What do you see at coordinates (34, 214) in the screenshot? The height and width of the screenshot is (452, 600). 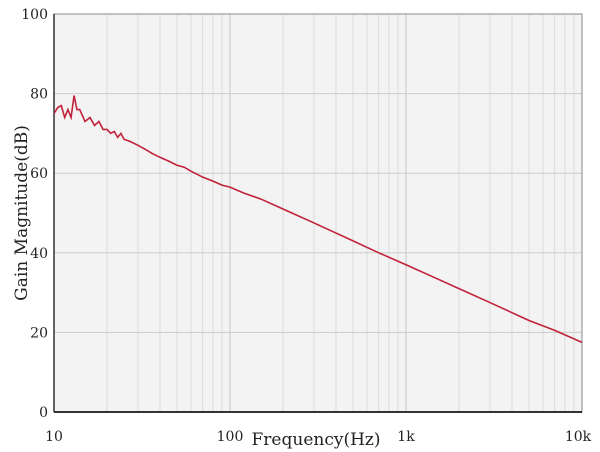 I see `y-tick-labels: 0 20 40 60 80 100` at bounding box center [34, 214].